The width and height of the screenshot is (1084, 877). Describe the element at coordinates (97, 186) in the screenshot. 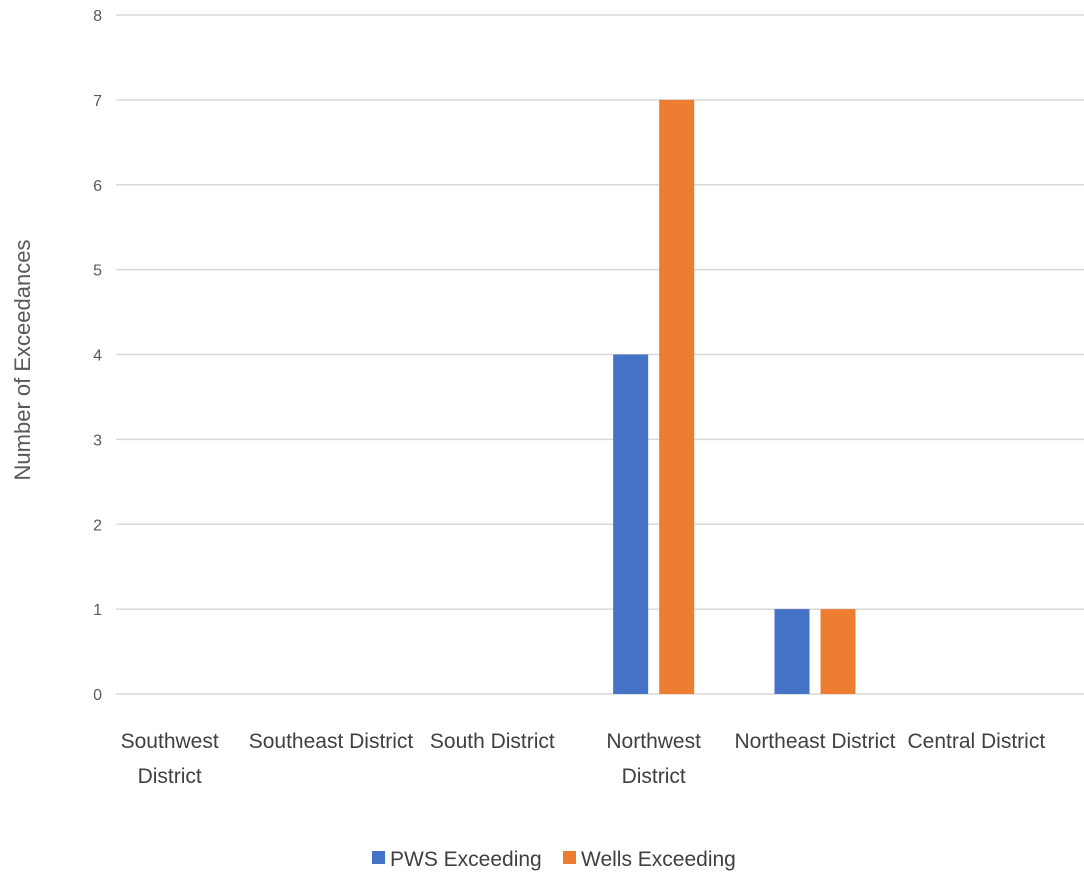

I see `y-tick-label: 6` at that location.